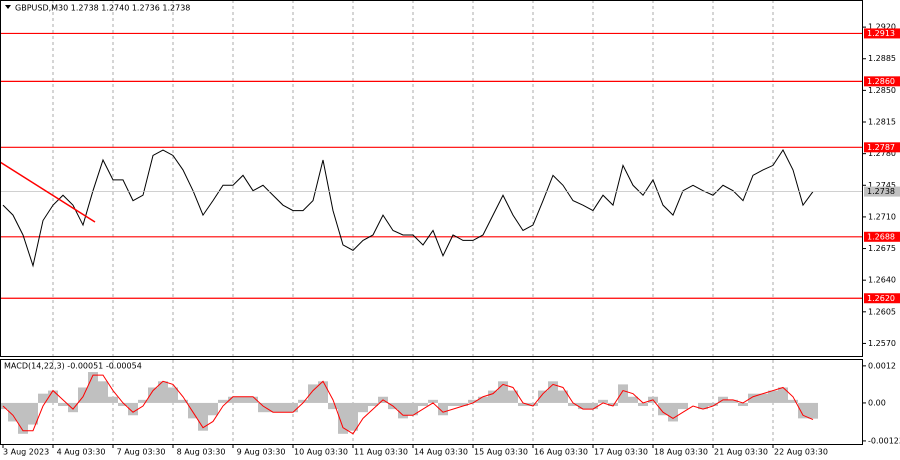 This screenshot has height=460, width=900. What do you see at coordinates (201, 452) in the screenshot?
I see `x-tick-label: 8 Aug 03:30` at bounding box center [201, 452].